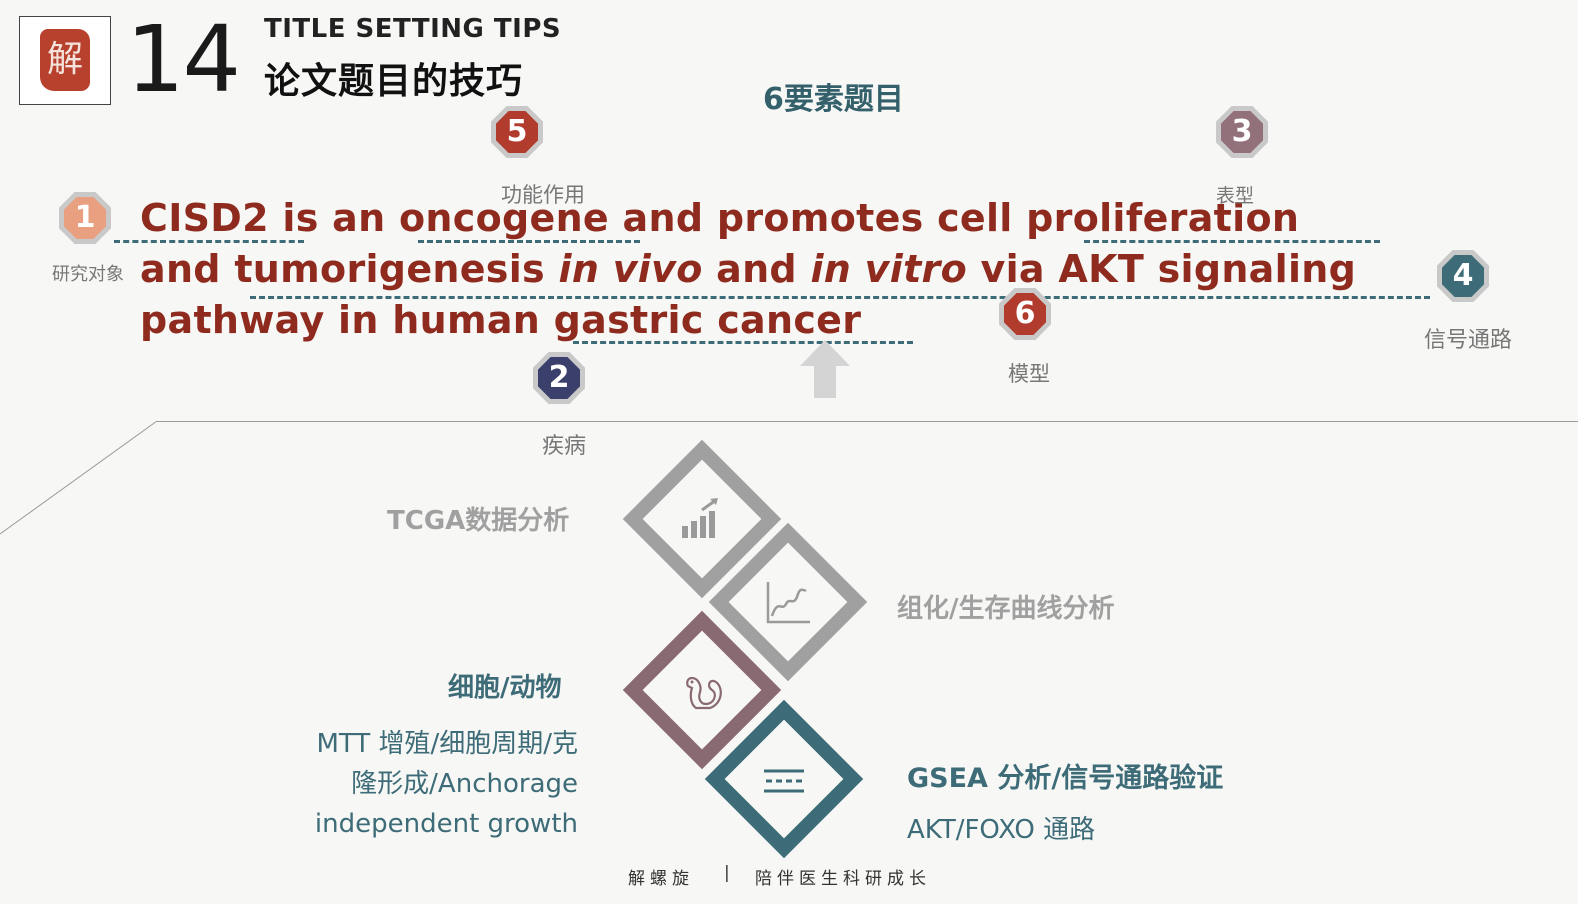 This screenshot has height=904, width=1578. I want to click on logo-char: 解, so click(64, 59).